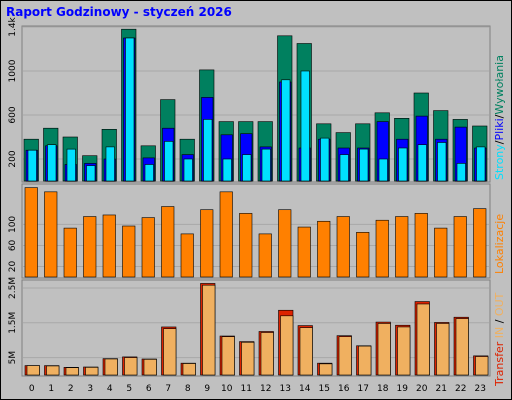  I want to click on hour-label-1: 1, so click(51, 389).